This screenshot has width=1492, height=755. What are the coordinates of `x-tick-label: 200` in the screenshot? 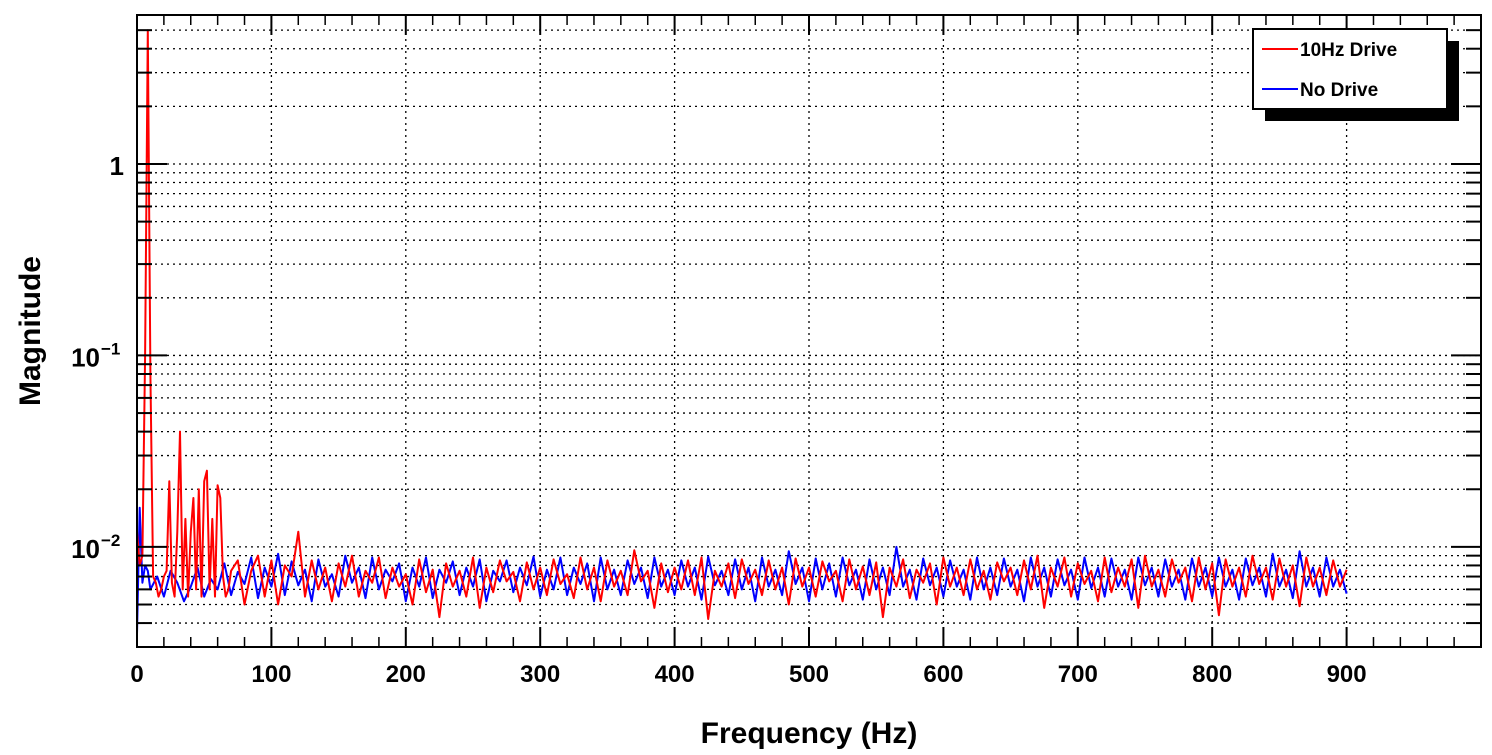 It's located at (406, 674).